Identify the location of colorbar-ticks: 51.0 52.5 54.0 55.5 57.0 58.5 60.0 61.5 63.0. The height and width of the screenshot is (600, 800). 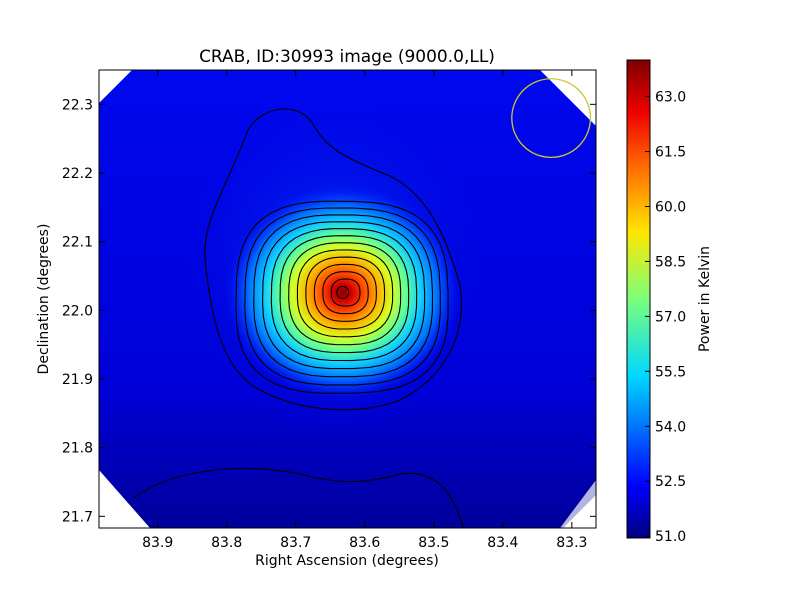
(665, 317).